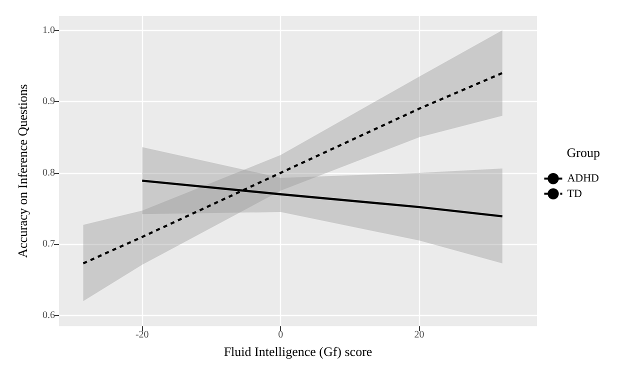 The width and height of the screenshot is (620, 371). Describe the element at coordinates (48, 315) in the screenshot. I see `y-tick-label: 0.6` at that location.